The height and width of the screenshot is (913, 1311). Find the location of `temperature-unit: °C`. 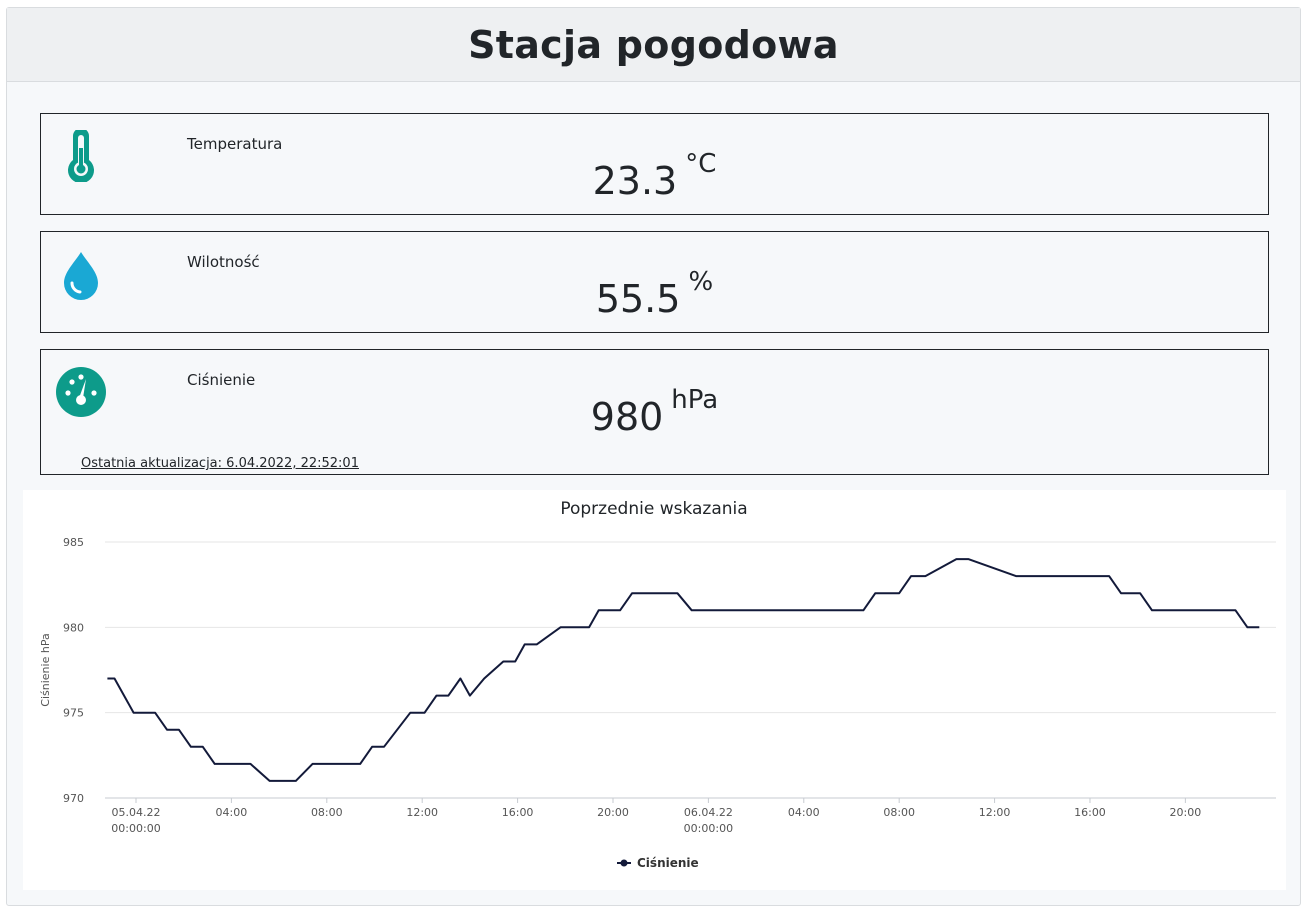

temperature-unit: °C is located at coordinates (701, 164).